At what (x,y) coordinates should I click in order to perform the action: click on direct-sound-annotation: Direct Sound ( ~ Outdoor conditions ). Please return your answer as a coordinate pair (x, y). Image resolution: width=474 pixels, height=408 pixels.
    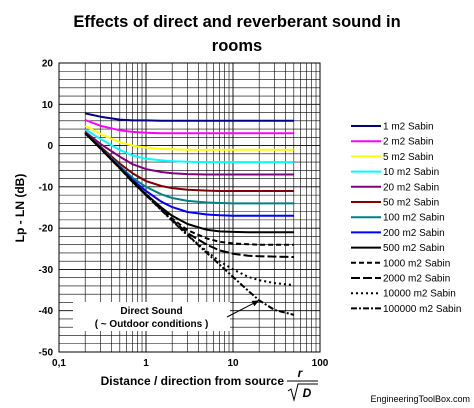
    Looking at the image, I should click on (166, 315).